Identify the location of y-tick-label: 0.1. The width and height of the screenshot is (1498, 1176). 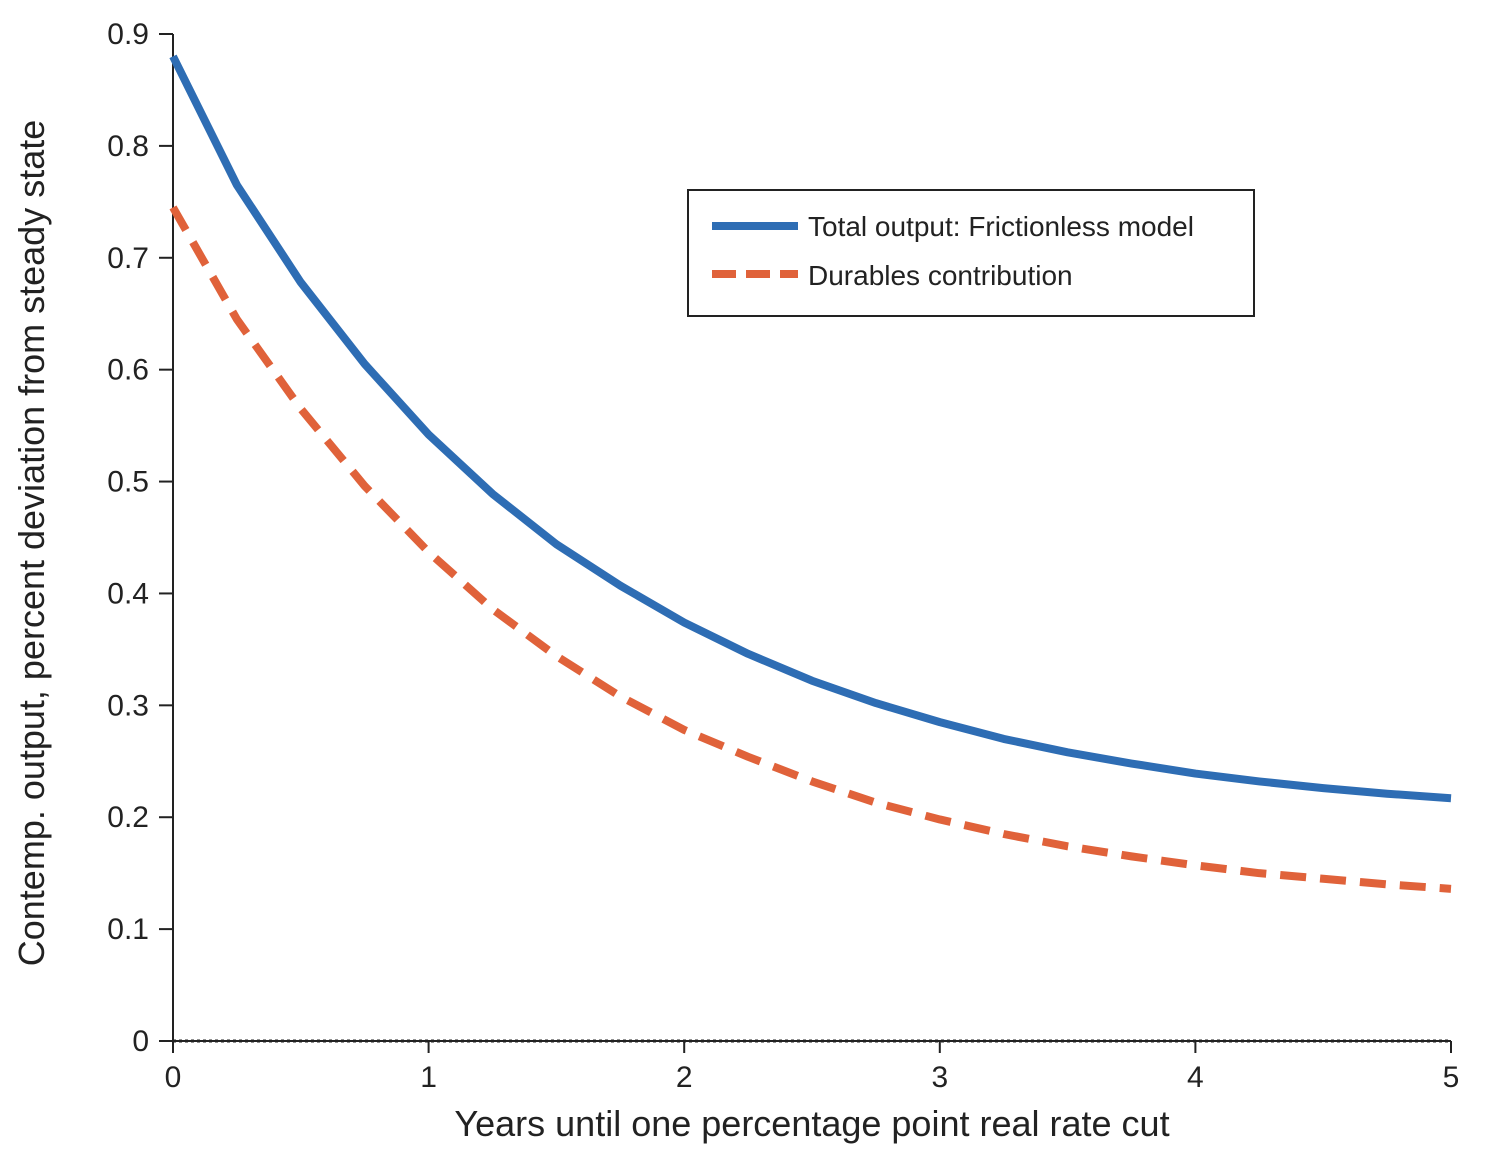
(128, 929).